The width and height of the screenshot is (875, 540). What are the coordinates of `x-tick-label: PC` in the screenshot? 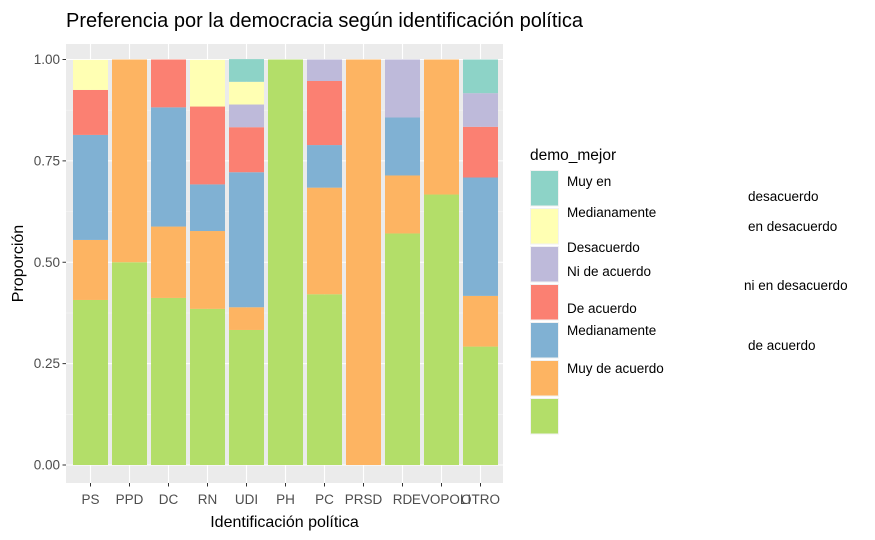 It's located at (324, 499).